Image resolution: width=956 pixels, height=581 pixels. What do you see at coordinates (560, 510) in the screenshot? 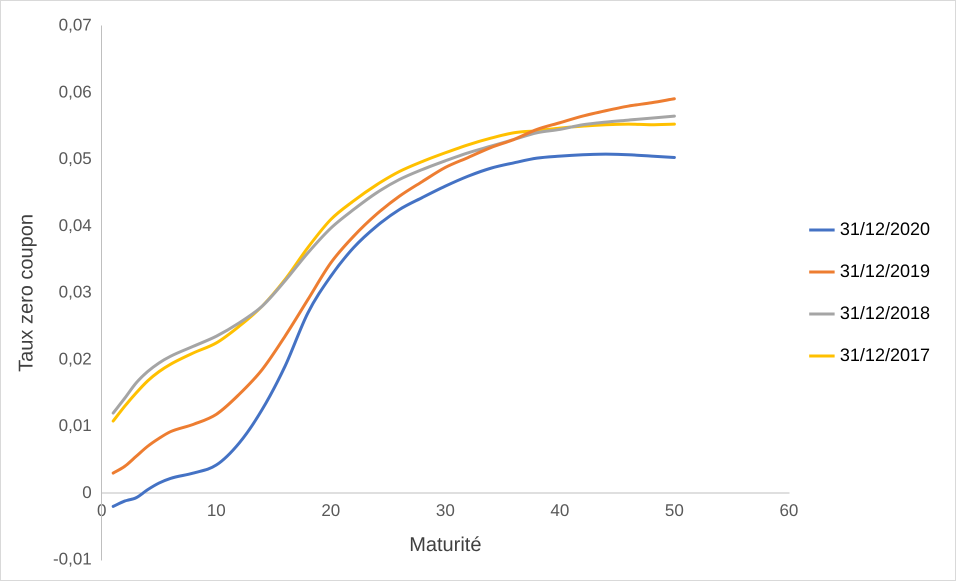
I see `x-tick-label: 40` at bounding box center [560, 510].